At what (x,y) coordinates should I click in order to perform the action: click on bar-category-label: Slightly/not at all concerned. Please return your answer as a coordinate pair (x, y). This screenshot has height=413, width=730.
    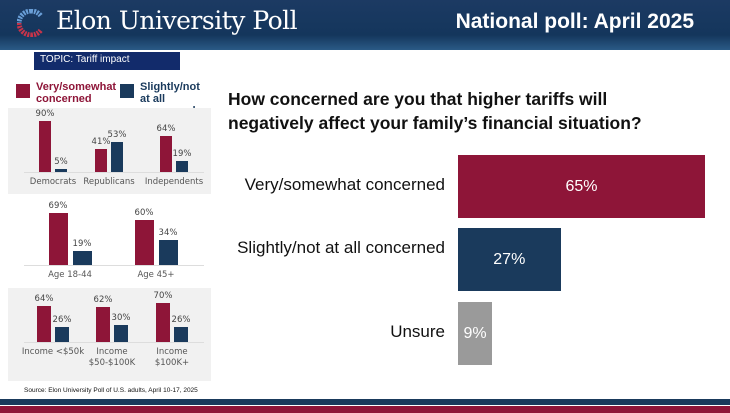
    Looking at the image, I should click on (341, 247).